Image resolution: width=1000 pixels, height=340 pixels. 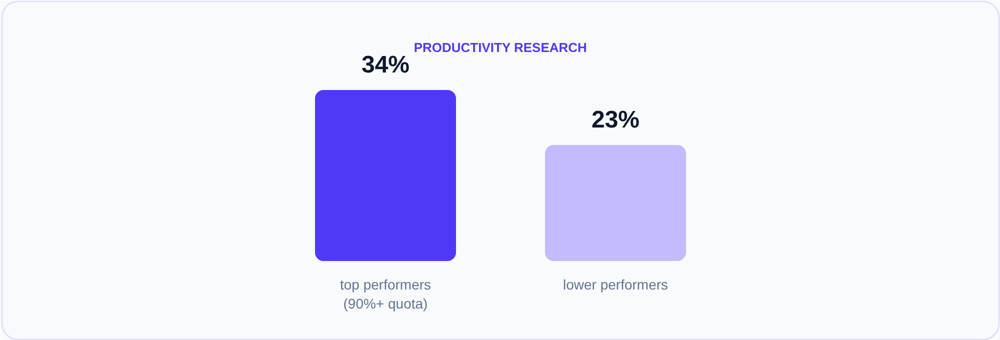 What do you see at coordinates (386, 294) in the screenshot?
I see `x-tick-label: top performers (90%+ quota)` at bounding box center [386, 294].